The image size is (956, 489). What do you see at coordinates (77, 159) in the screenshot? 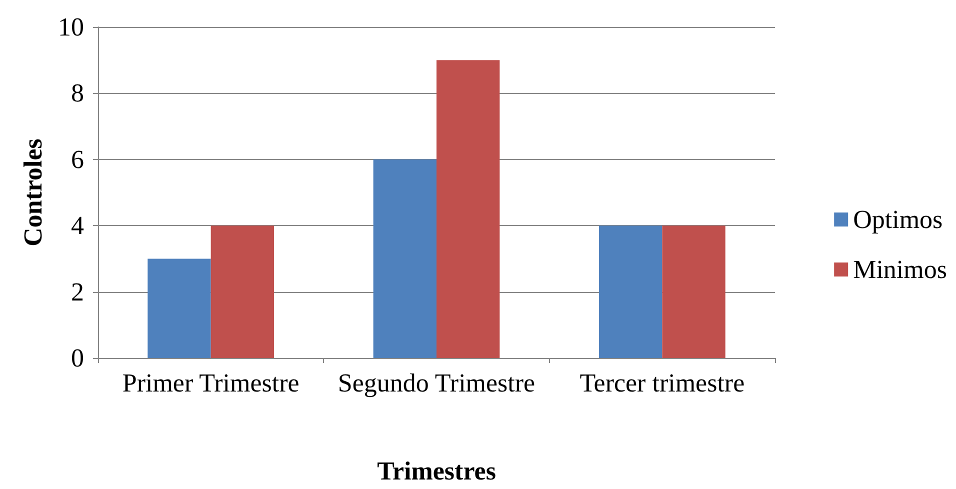
I see `y-tick-label: 6` at bounding box center [77, 159].